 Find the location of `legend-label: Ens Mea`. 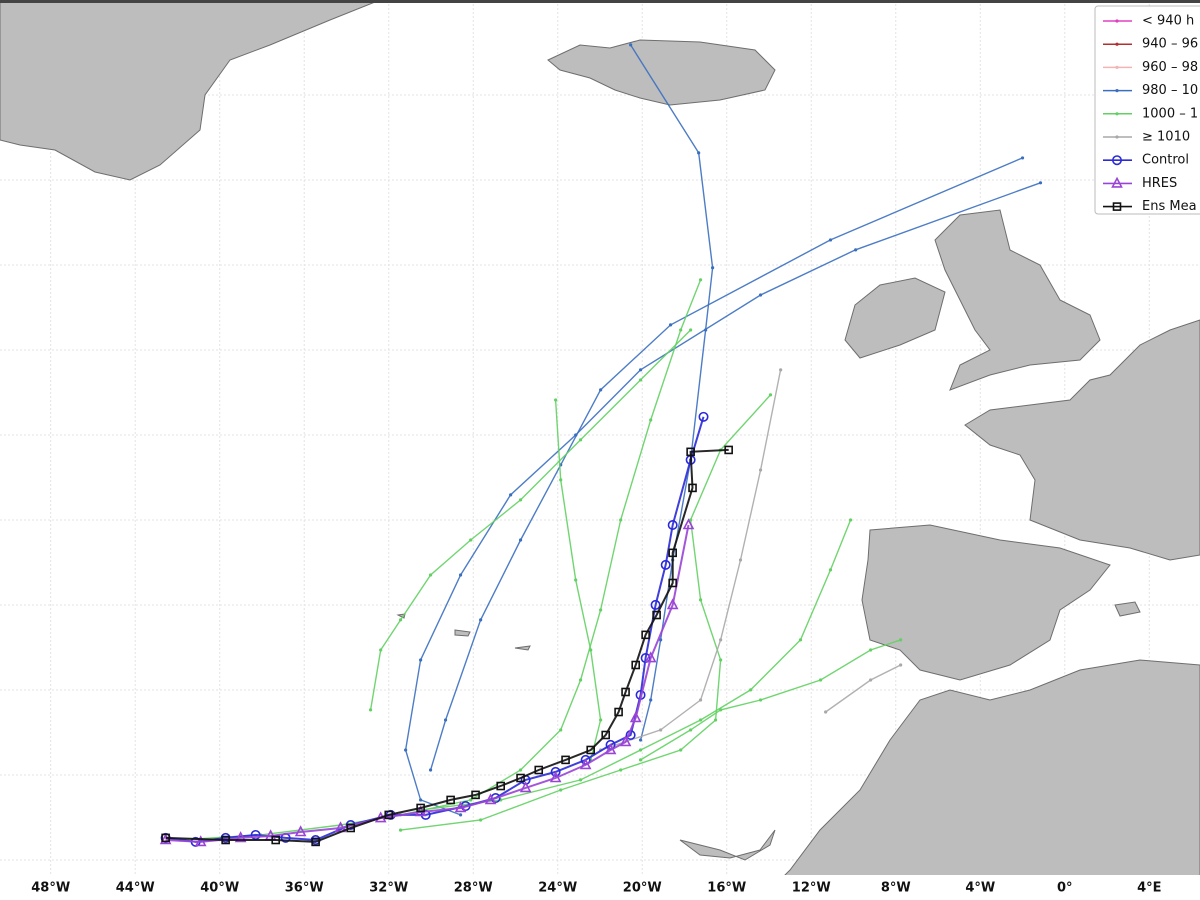

legend-label: Ens Mea is located at coordinates (1169, 206).